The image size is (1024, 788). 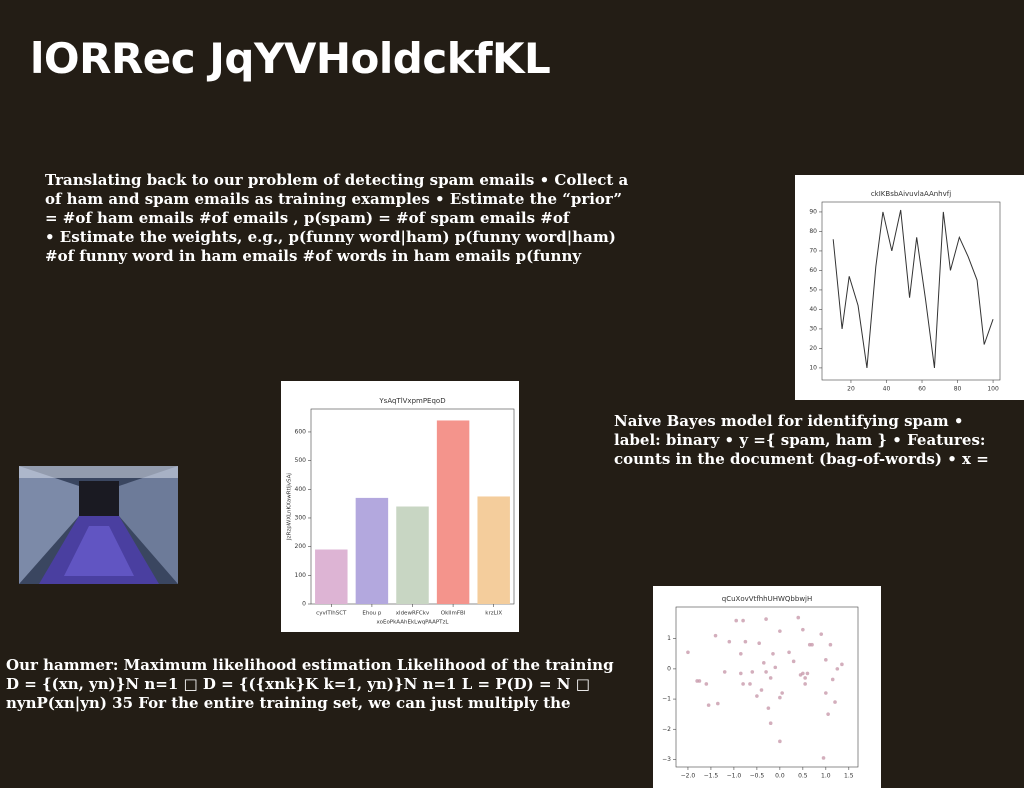 What do you see at coordinates (666, 729) in the screenshot?
I see `y-tick-label: −2` at bounding box center [666, 729].